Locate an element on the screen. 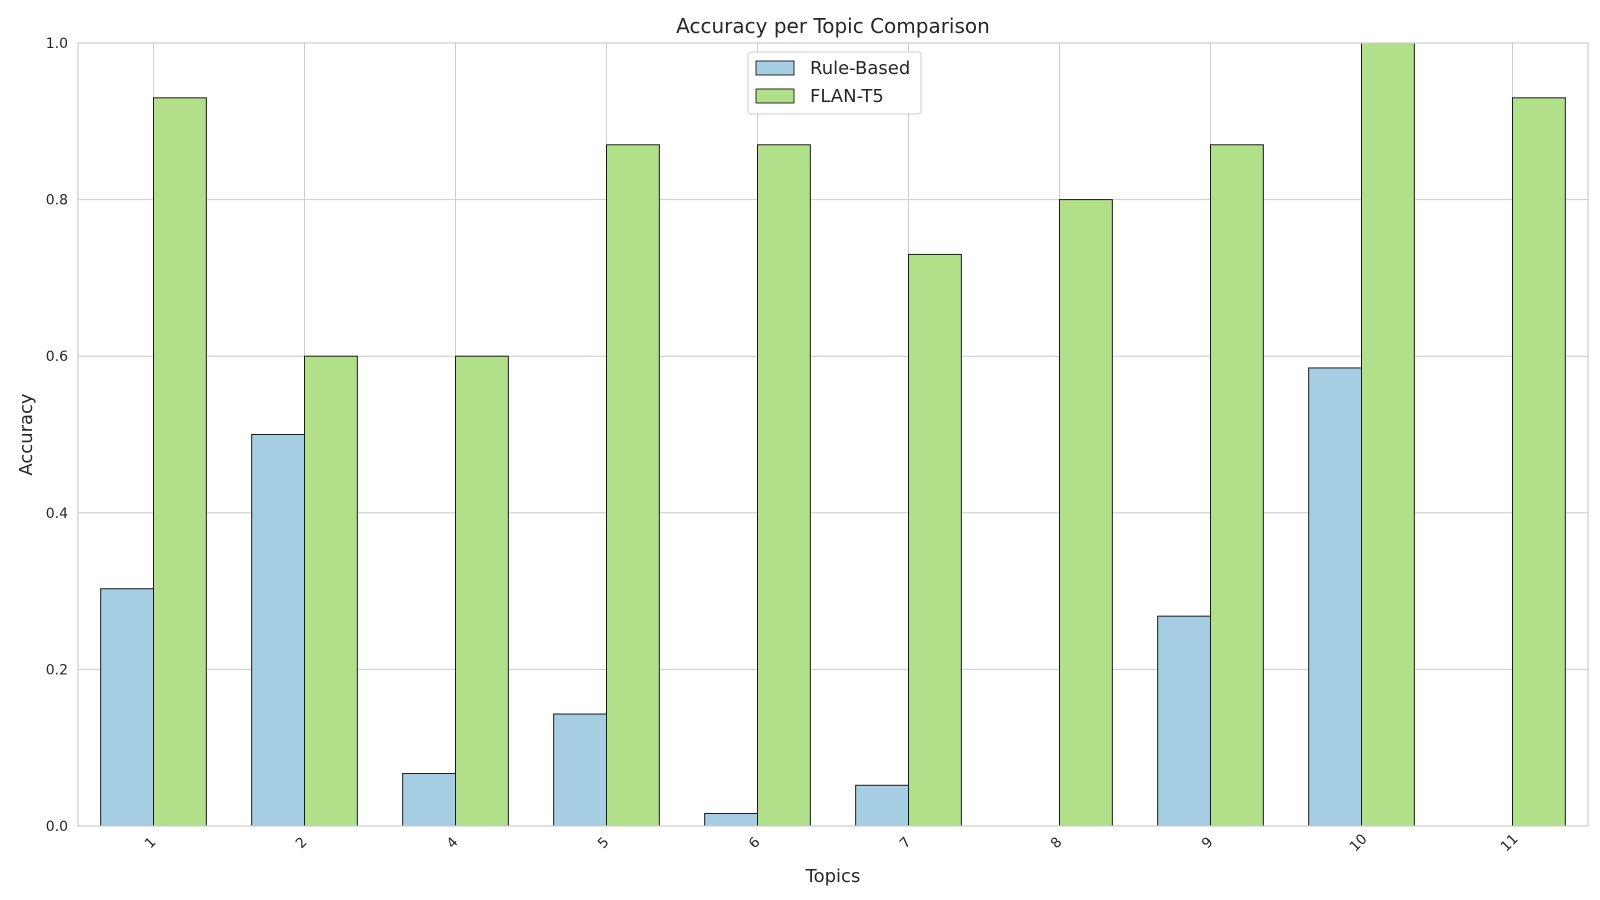 This screenshot has height=900, width=1600. y-tick-labels: 0.0 0.2 0.4 0.6 0.8 1.0 is located at coordinates (57, 435).